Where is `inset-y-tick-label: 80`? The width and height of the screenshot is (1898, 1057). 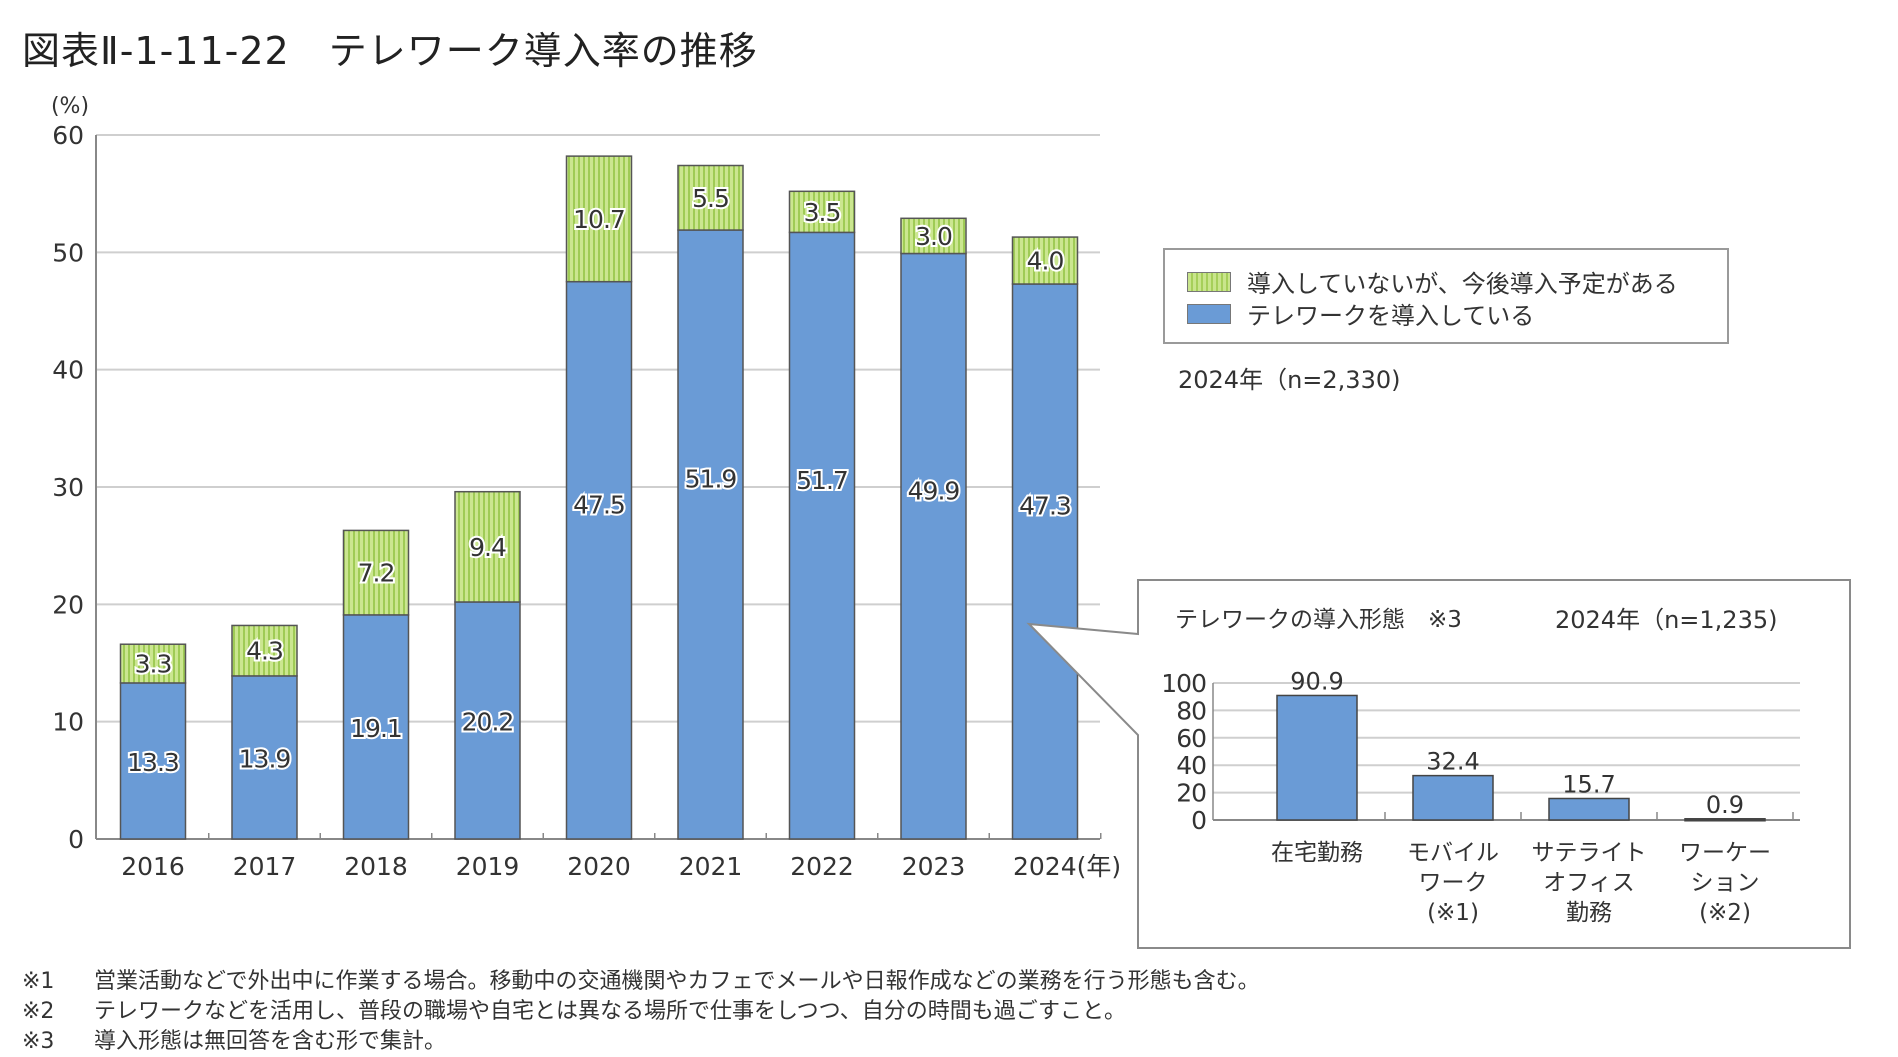
inset-y-tick-label: 80 is located at coordinates (1191, 710).